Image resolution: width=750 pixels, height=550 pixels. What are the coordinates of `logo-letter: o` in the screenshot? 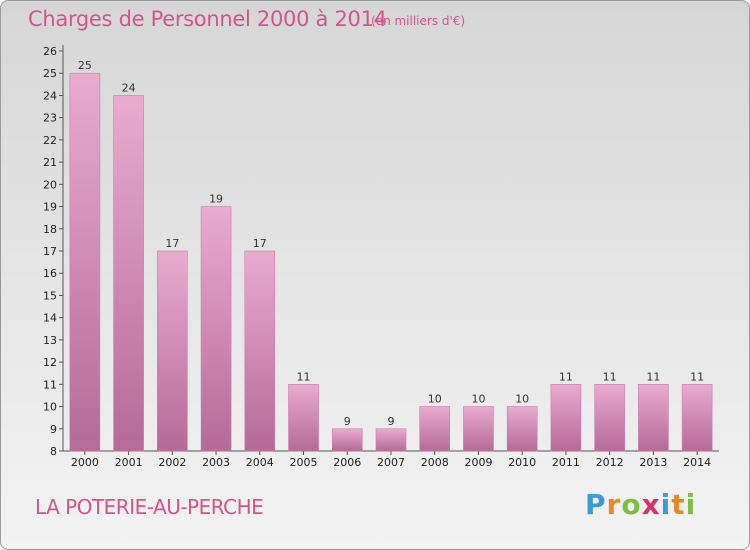 It's located at (631, 504).